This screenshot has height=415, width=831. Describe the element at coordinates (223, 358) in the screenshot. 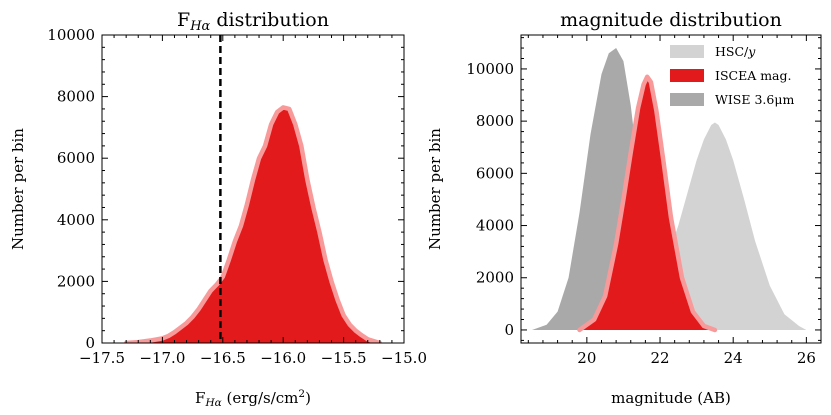

I see `x-tick-label: −16.5` at that location.